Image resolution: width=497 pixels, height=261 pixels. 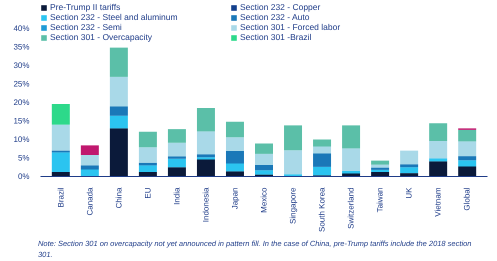 What do you see at coordinates (89, 201) in the screenshot?
I see `x-tick-label: Canada` at bounding box center [89, 201].